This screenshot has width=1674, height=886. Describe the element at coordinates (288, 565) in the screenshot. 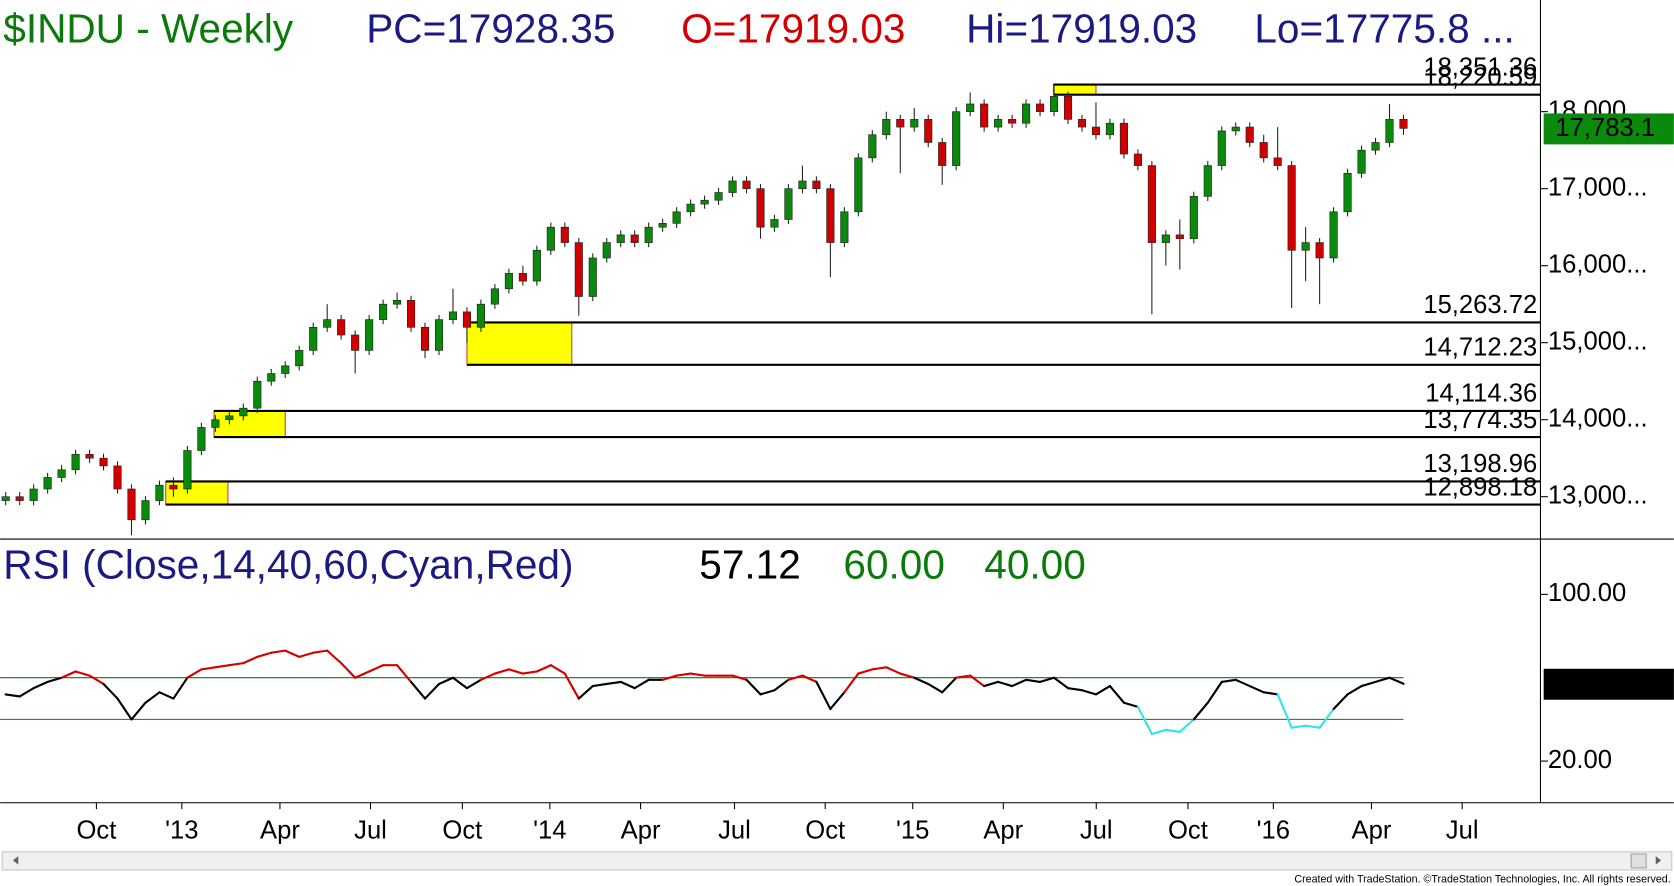

I see `rsi-title: RSI (Close,14,40,60,Cyan,Red)` at that location.